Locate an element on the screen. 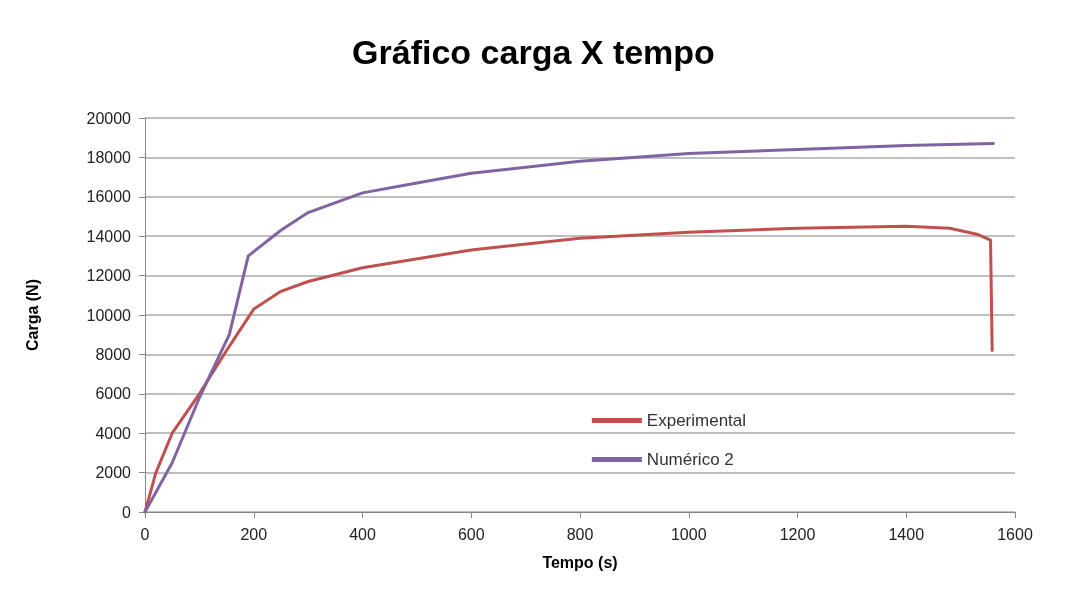 This screenshot has width=1067, height=603. x-tick-label: 1600 is located at coordinates (1015, 534).